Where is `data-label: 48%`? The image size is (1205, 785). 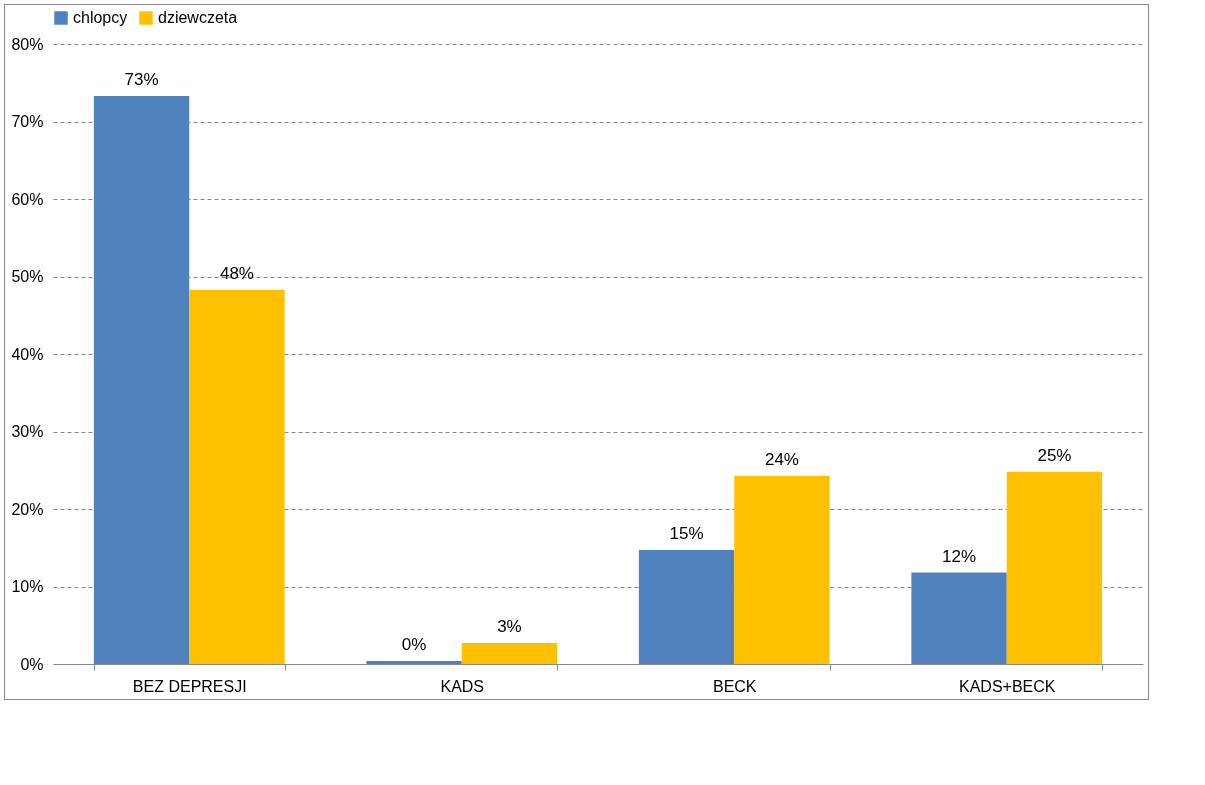
data-label: 48% is located at coordinates (236, 273).